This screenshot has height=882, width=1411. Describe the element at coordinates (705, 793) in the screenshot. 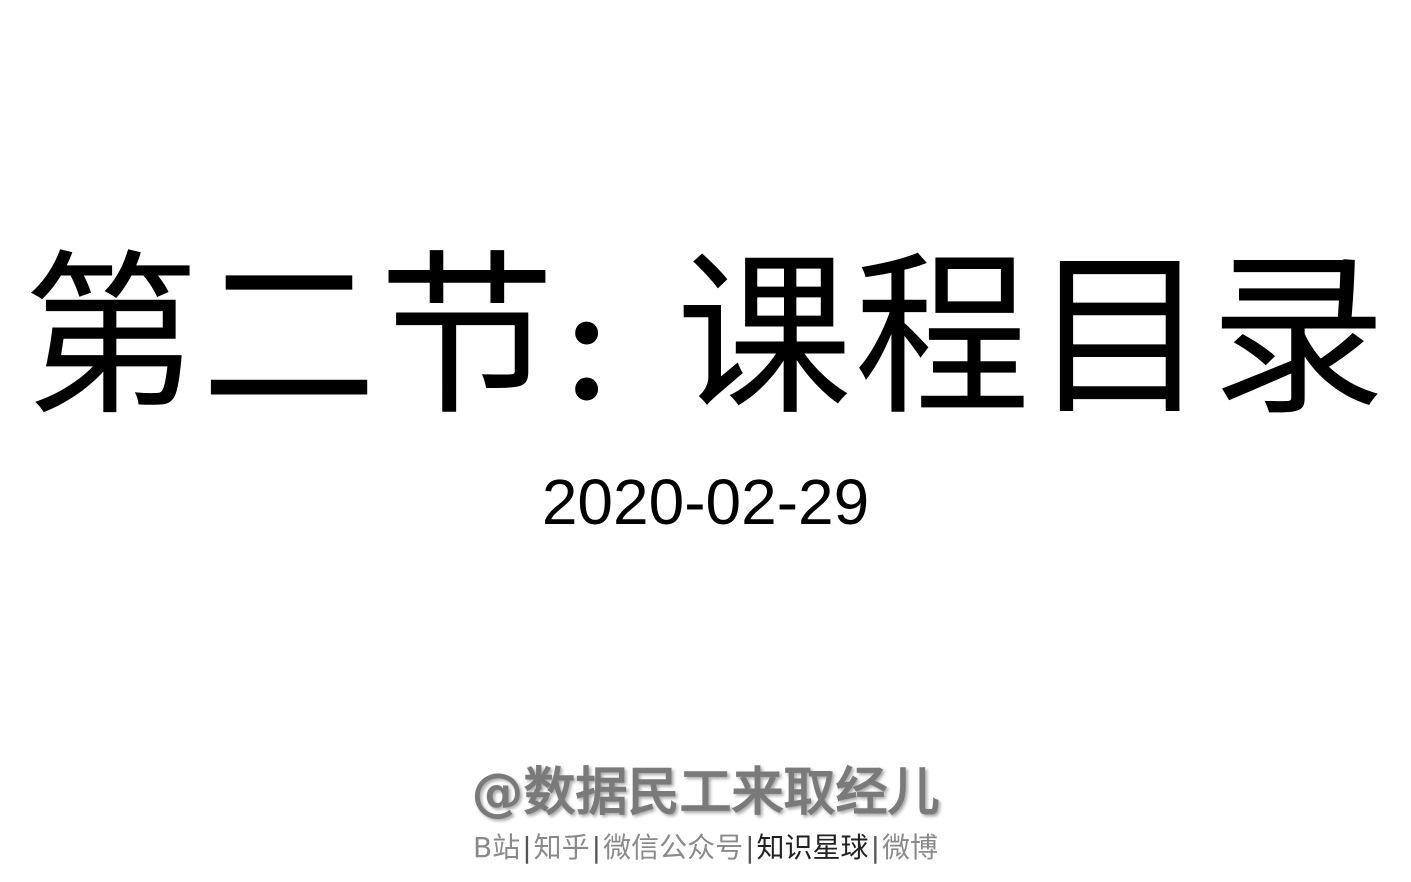

I see `author-handle: @数据民工来取经儿` at that location.